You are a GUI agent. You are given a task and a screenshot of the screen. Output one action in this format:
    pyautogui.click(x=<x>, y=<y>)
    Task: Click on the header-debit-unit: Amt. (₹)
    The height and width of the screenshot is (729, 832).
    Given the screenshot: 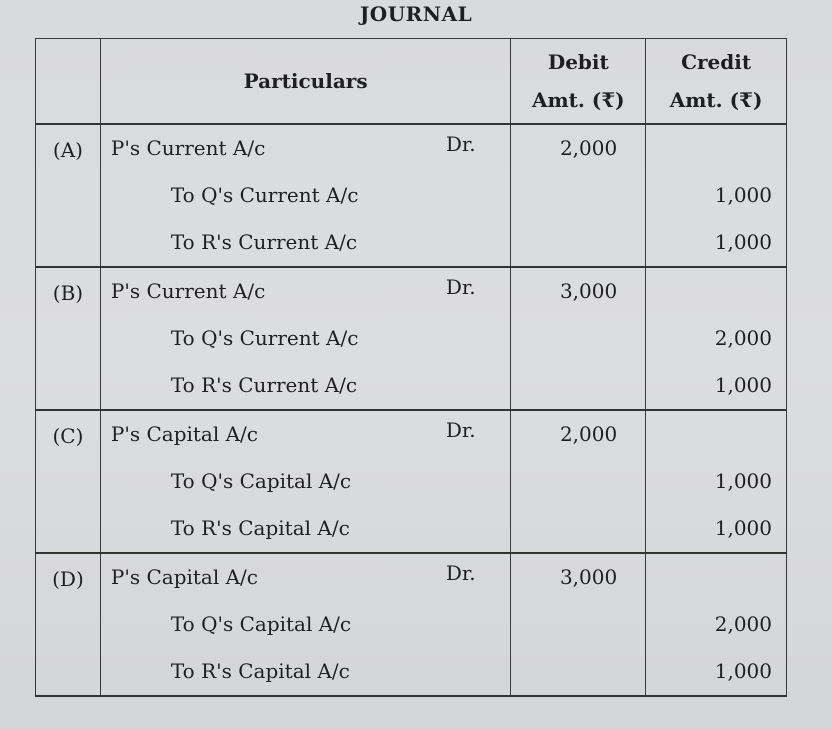 What is the action you would take?
    pyautogui.click(x=578, y=100)
    